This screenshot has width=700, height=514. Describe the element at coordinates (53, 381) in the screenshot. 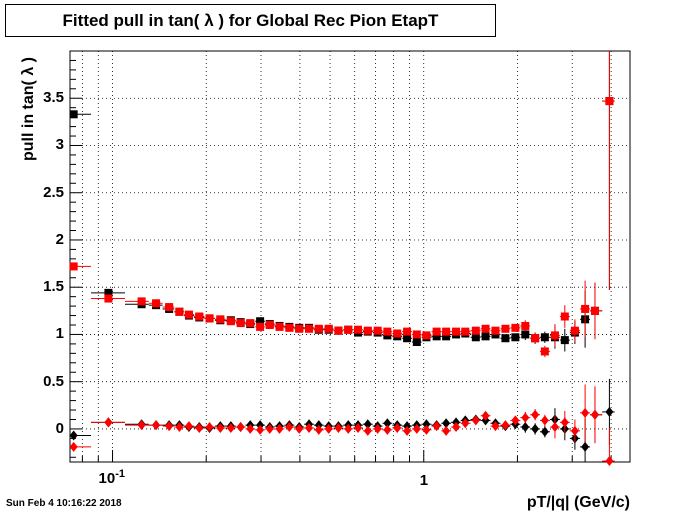

I see `y-tick-label: 0.5` at that location.